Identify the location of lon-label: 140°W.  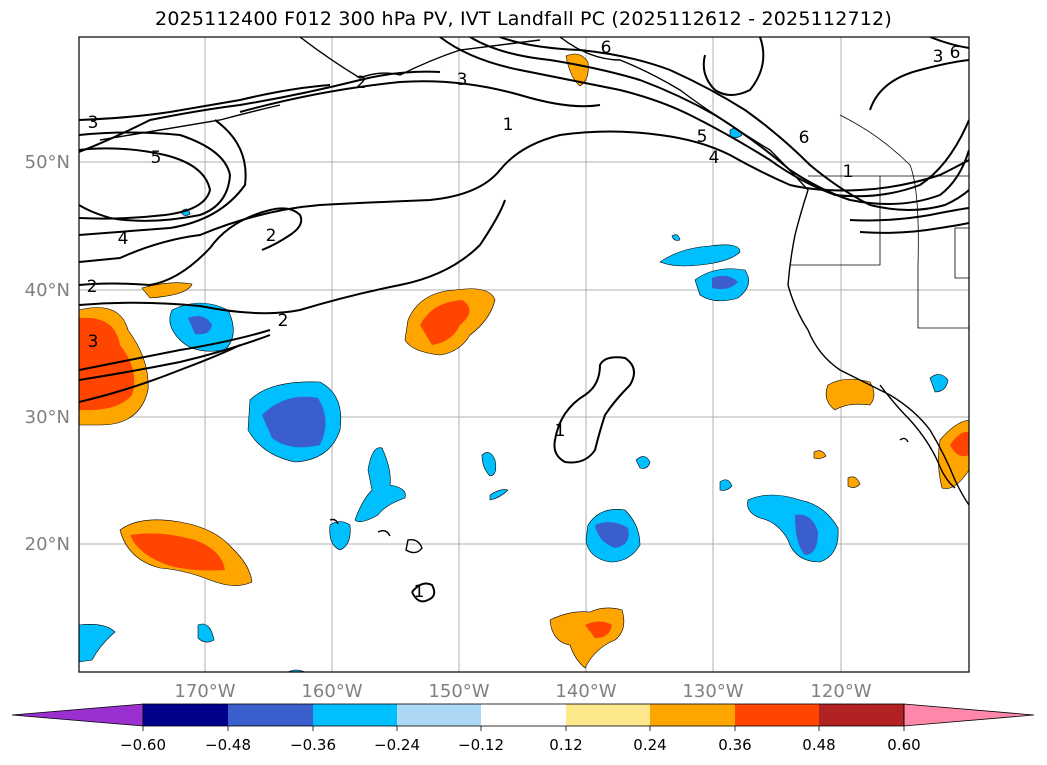
(585, 691).